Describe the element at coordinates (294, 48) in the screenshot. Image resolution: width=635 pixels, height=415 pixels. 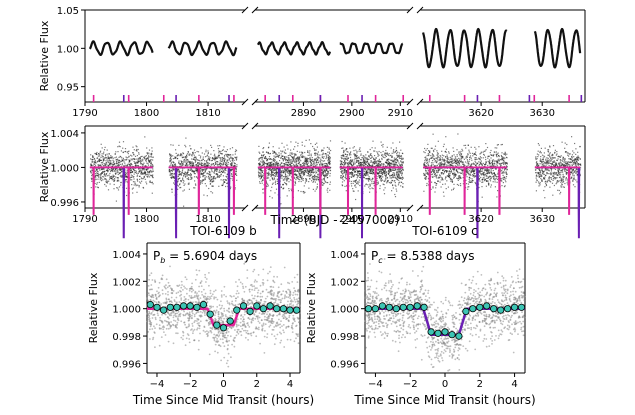
I see `raw-flux-line` at that location.